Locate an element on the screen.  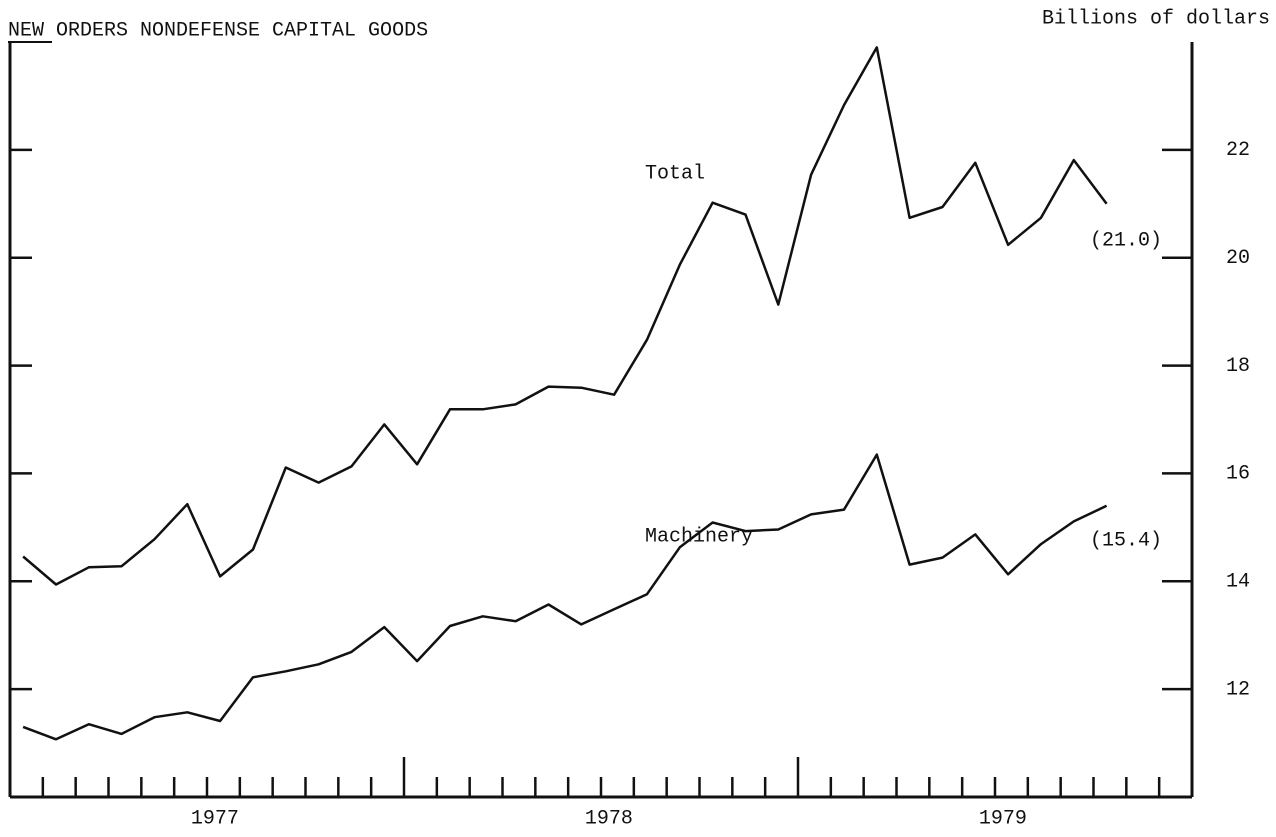
y-tick-label: 20 is located at coordinates (1238, 258).